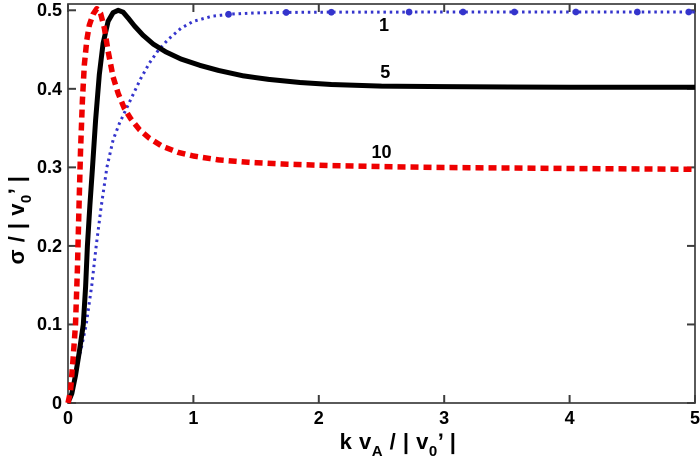  I want to click on y-axis-label-text: σ / | v, so click(16, 234).